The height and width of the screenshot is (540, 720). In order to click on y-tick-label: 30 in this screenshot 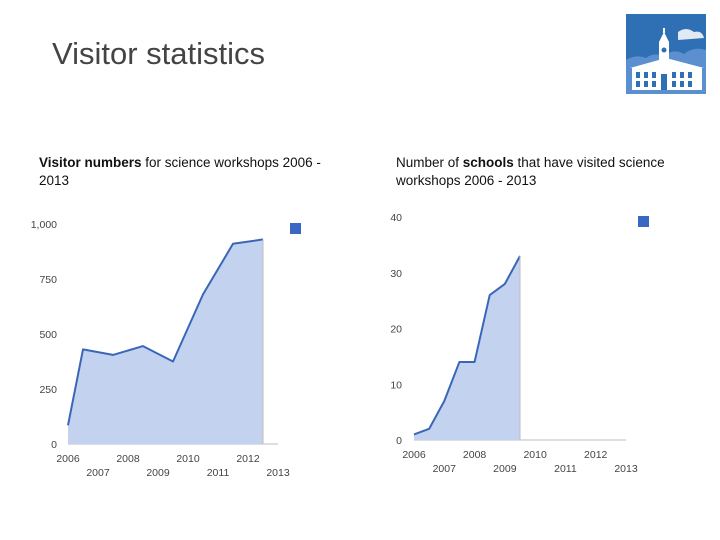, I will do `click(396, 274)`.